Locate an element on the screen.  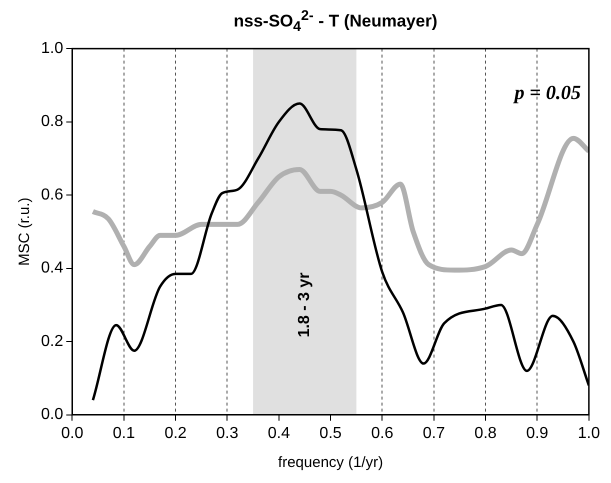
annotation: p = 0.05 is located at coordinates (546, 93).